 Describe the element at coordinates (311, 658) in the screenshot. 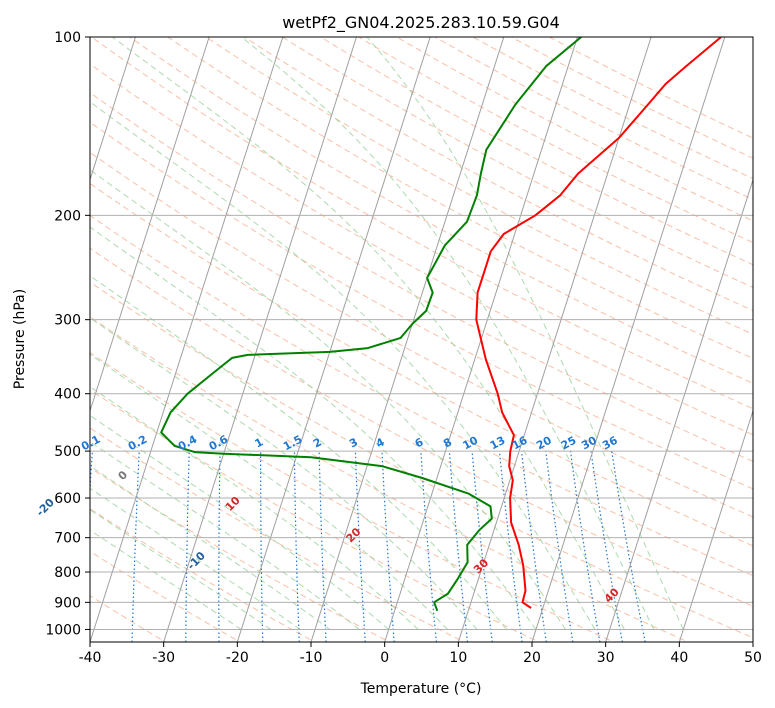

I see `x-tick-label: -10` at that location.